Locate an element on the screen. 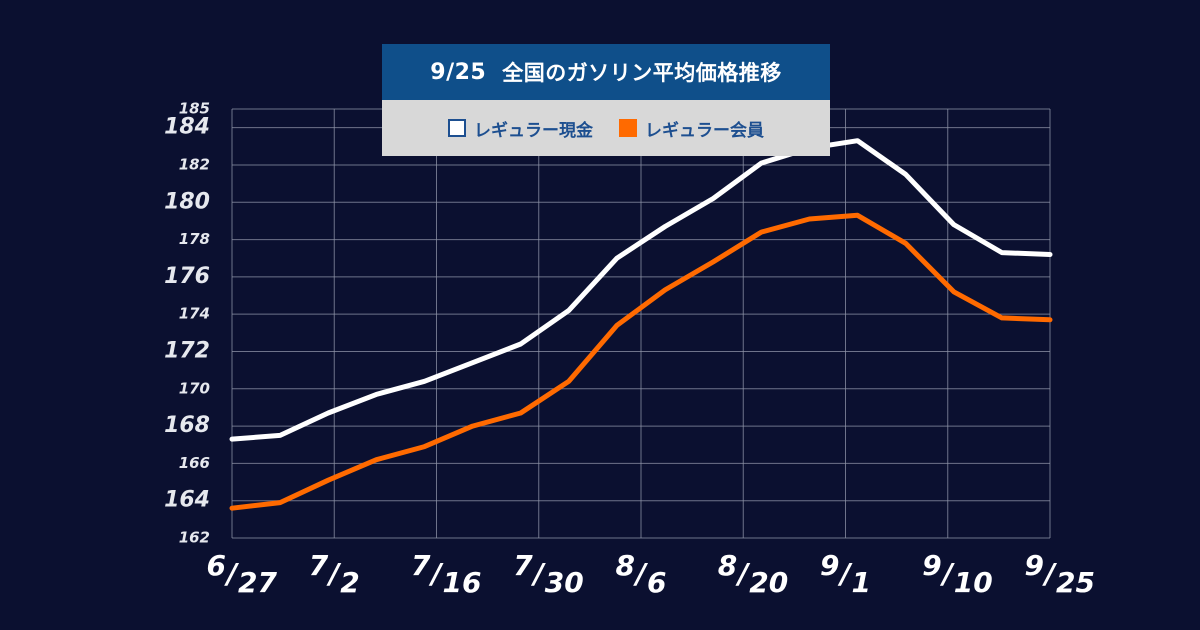 Image resolution: width=1200 pixels, height=630 pixels. svg-text: 1 is located at coordinates (861, 582).